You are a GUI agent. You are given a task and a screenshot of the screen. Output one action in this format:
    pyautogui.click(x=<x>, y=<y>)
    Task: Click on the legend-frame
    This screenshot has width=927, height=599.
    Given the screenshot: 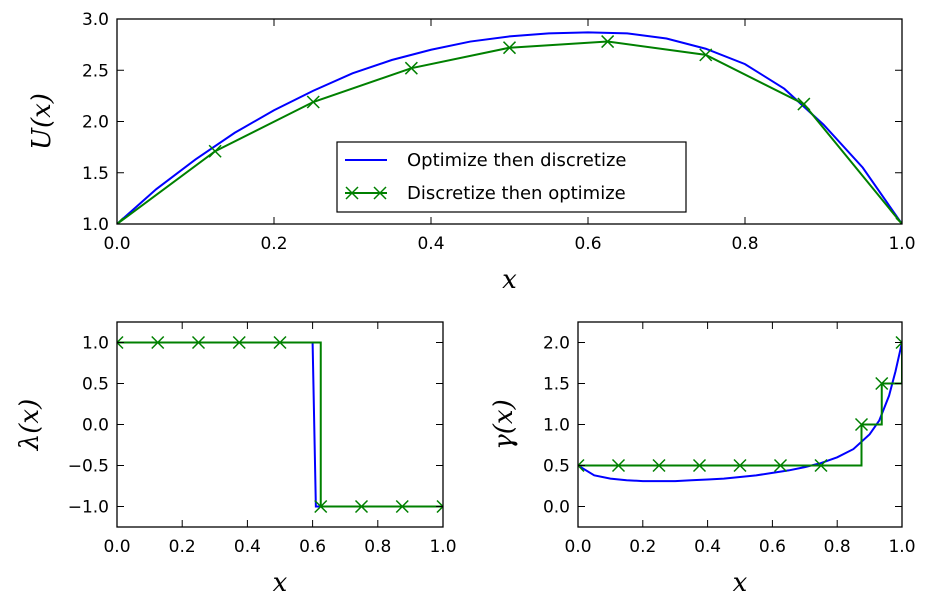 What is the action you would take?
    pyautogui.click(x=511, y=177)
    